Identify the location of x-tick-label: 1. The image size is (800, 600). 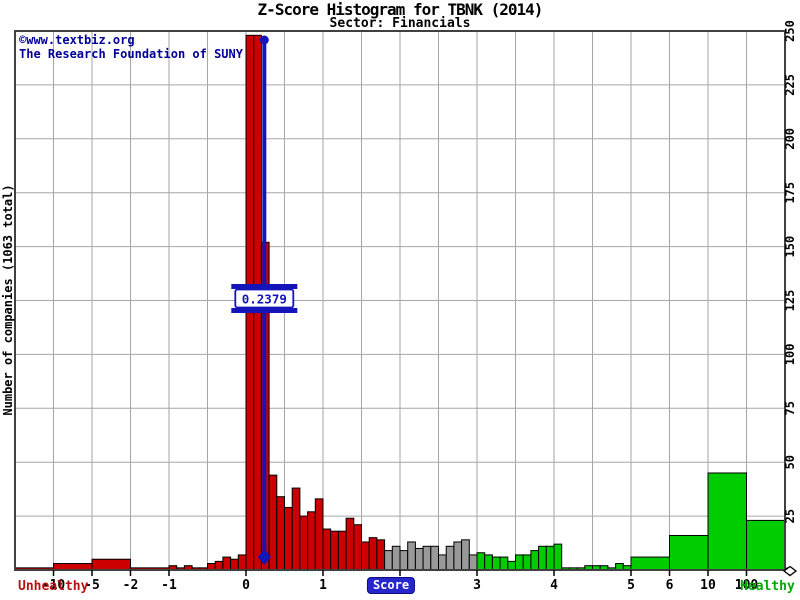
(323, 585).